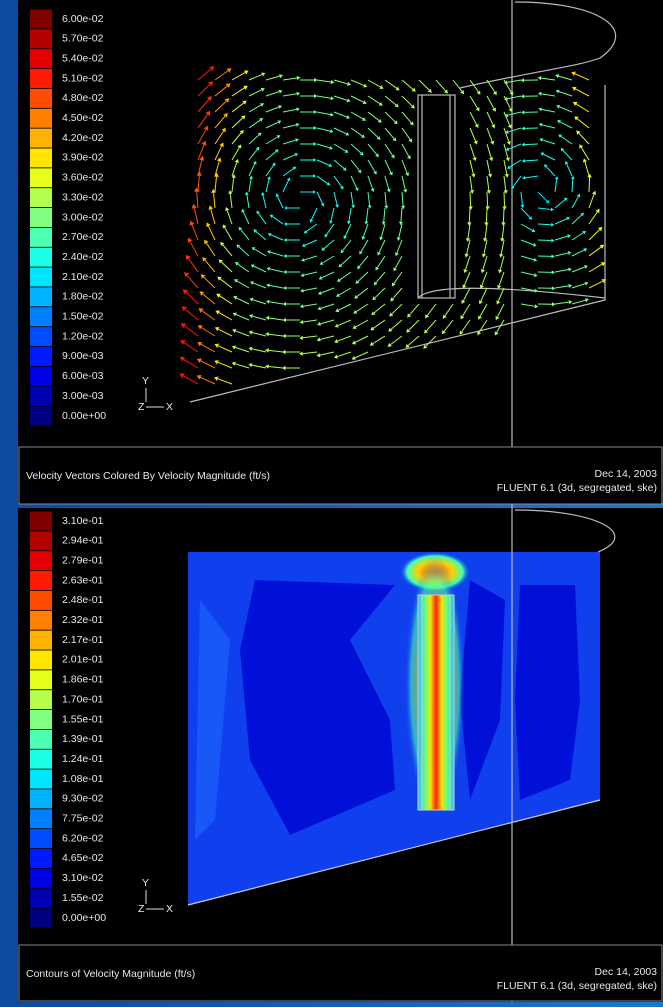  Describe the element at coordinates (83, 560) in the screenshot. I see `legend-label: 2.79e-01` at that location.